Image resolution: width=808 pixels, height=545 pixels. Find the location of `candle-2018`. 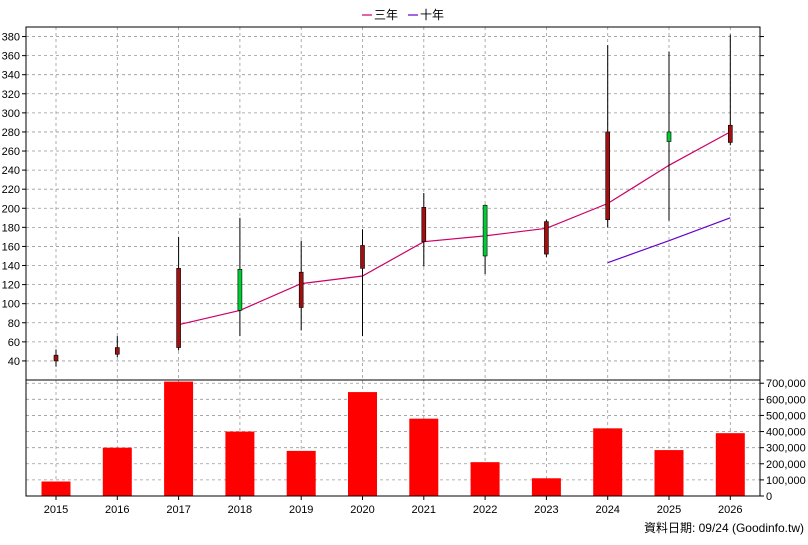

candle-2018 is located at coordinates (240, 277).